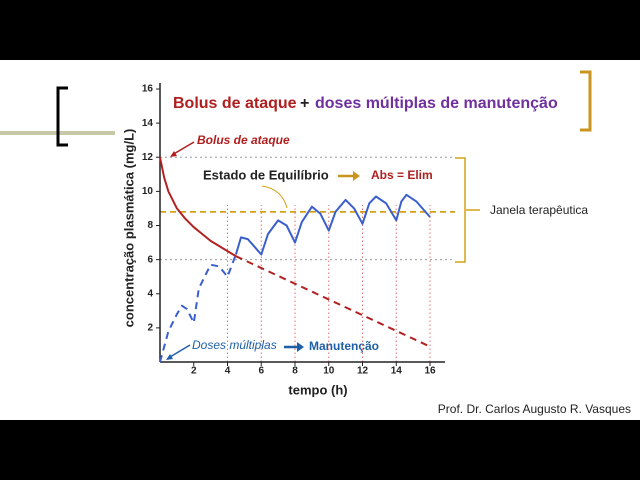 The width and height of the screenshot is (640, 480). I want to click on y-tick-label: 10, so click(148, 191).